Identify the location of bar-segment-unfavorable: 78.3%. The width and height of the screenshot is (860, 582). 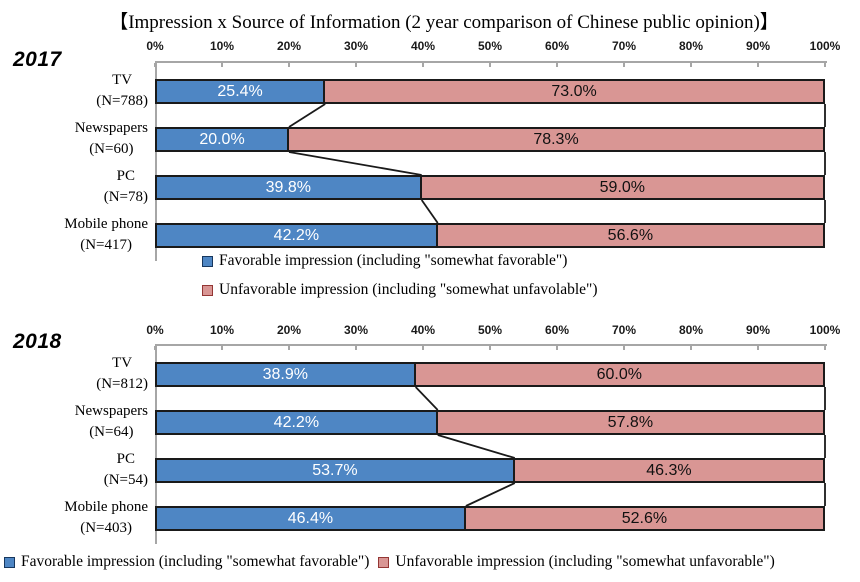
(556, 139).